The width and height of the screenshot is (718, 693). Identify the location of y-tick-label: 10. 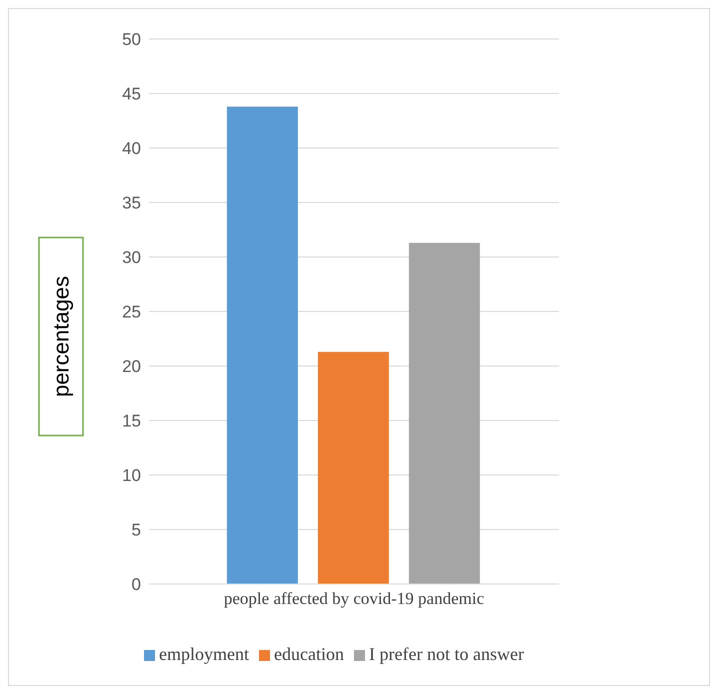
(131, 476).